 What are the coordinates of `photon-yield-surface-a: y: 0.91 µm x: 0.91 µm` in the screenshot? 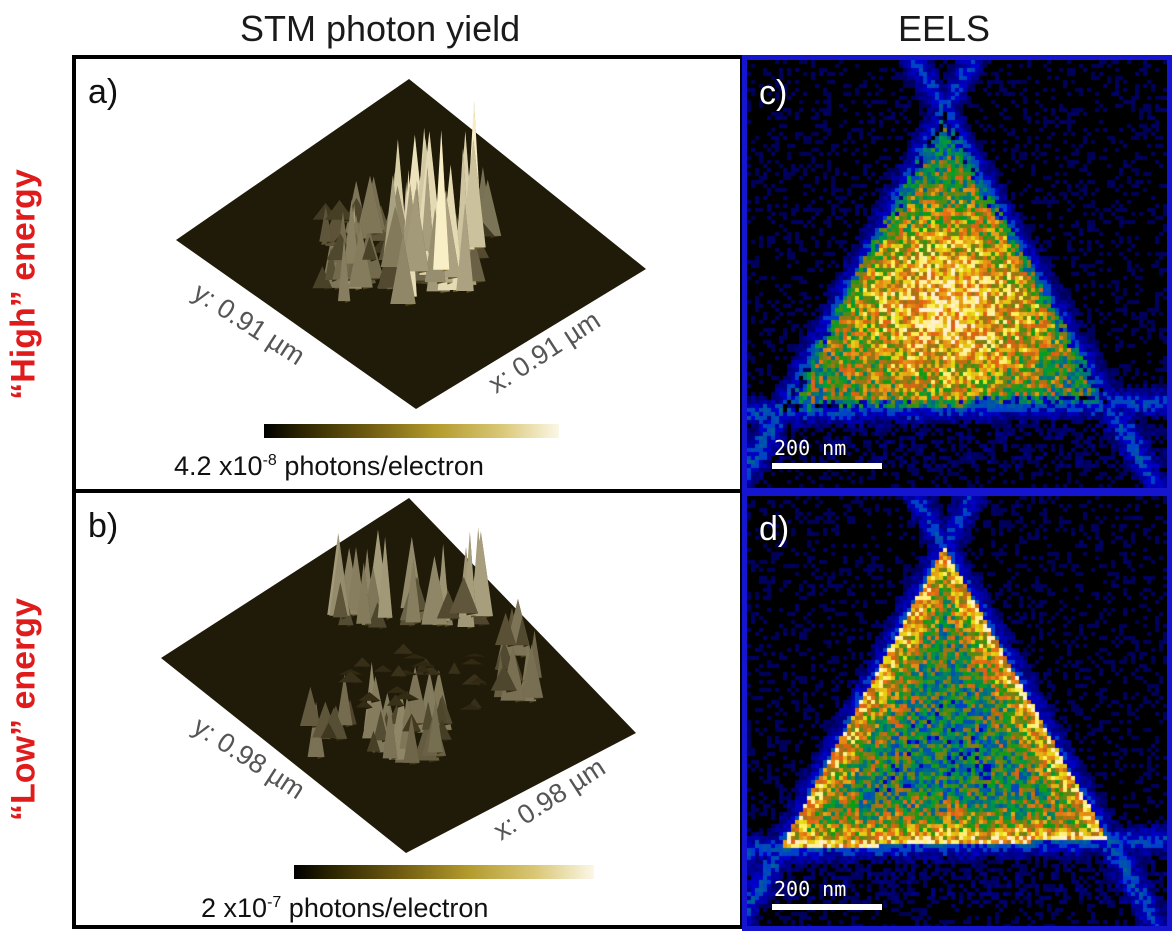 It's located at (411, 244).